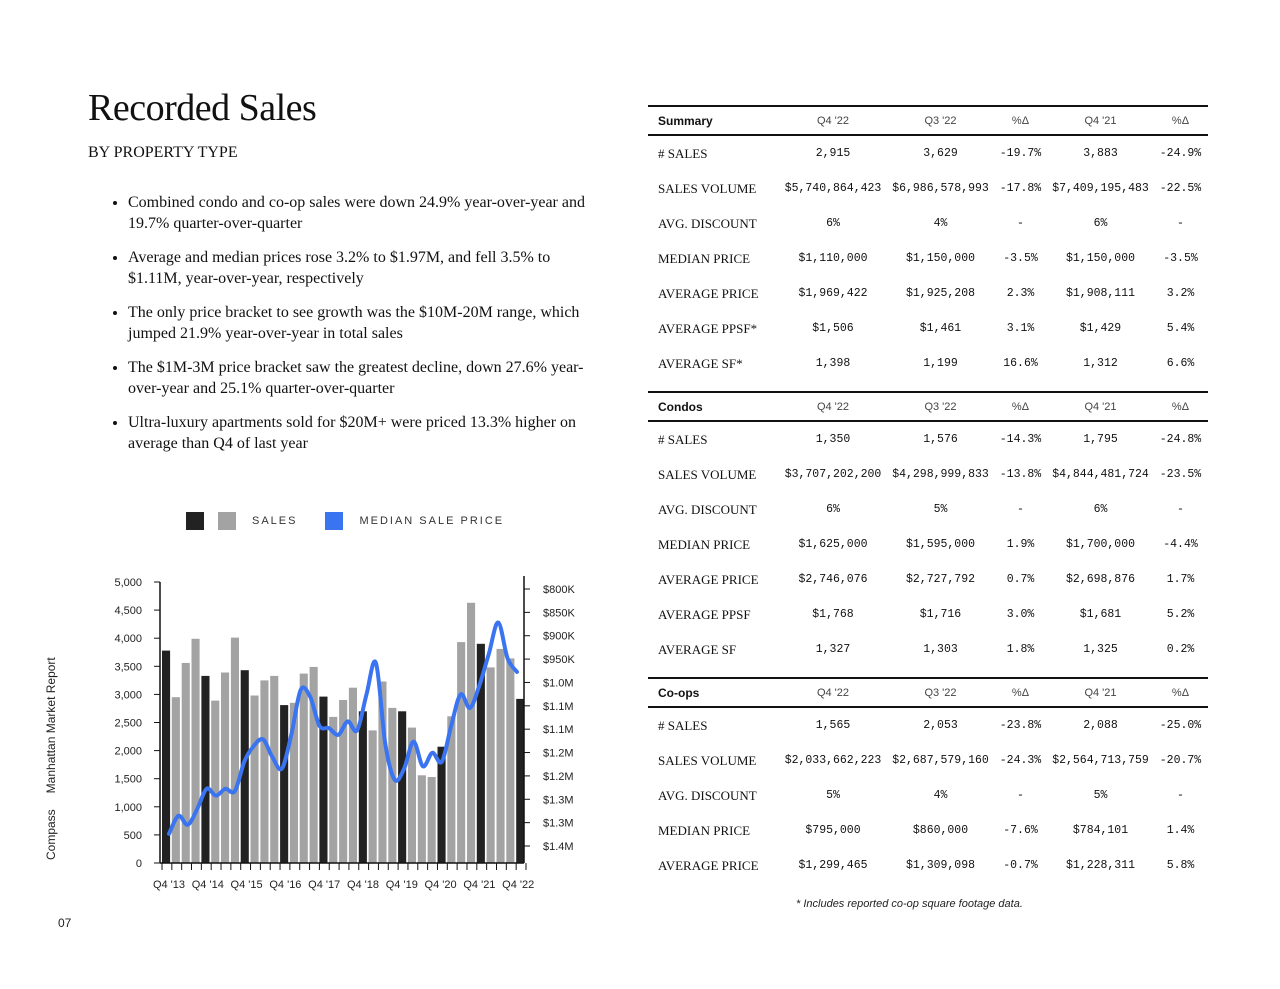 The width and height of the screenshot is (1280, 989). Describe the element at coordinates (833, 865) in the screenshot. I see `table-cell: $1,299,465` at that location.